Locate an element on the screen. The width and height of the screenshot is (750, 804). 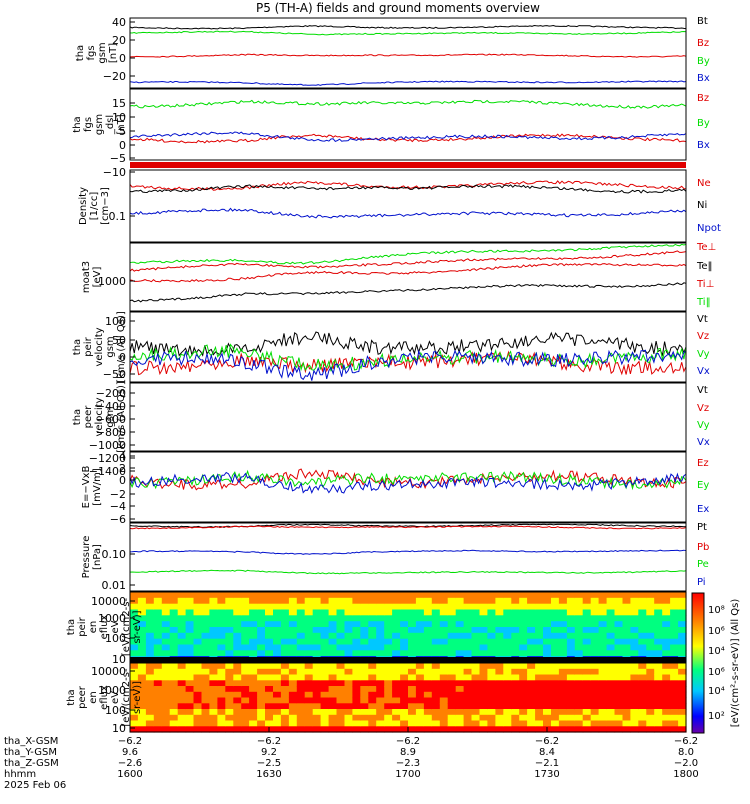
y-axis-label: gsm is located at coordinates (110, 346).